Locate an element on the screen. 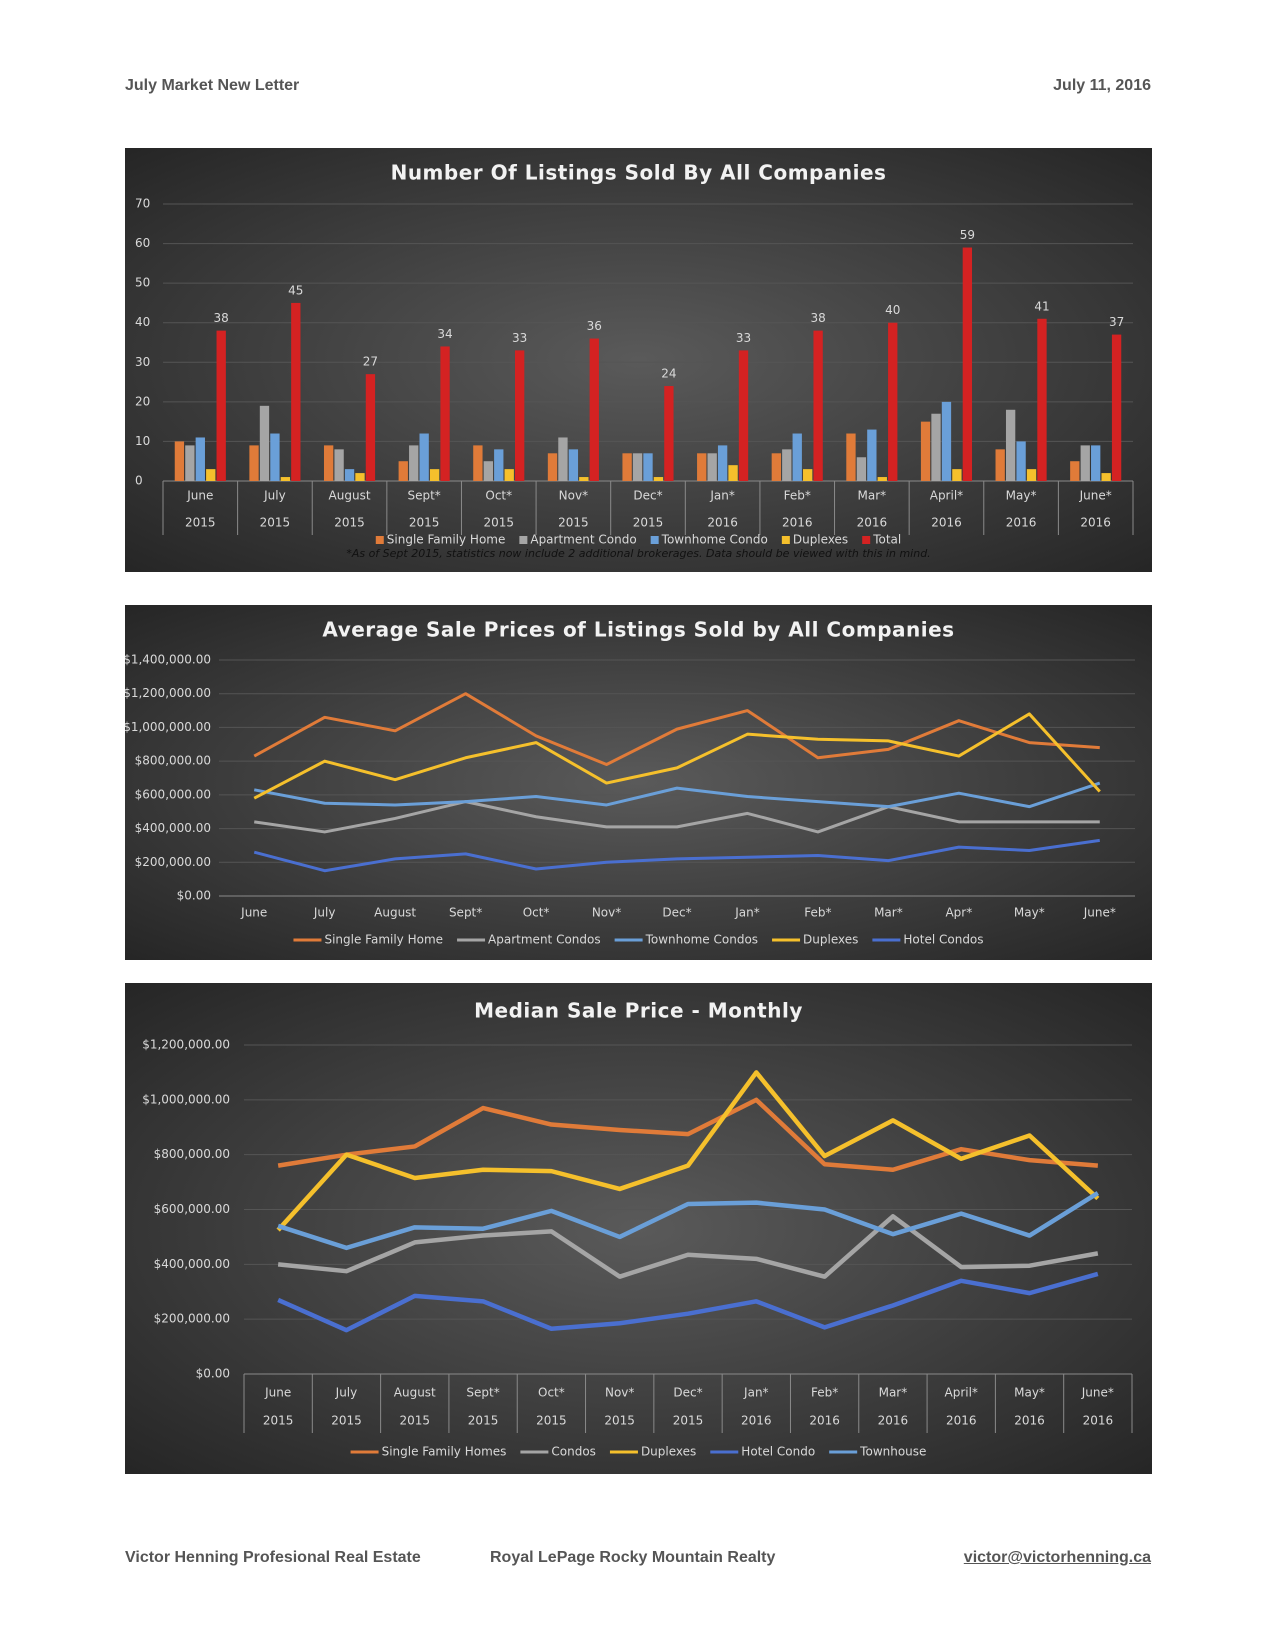 The width and height of the screenshot is (1275, 1650). chart-title: Number Of Listings Sold By All Companies is located at coordinates (639, 173).